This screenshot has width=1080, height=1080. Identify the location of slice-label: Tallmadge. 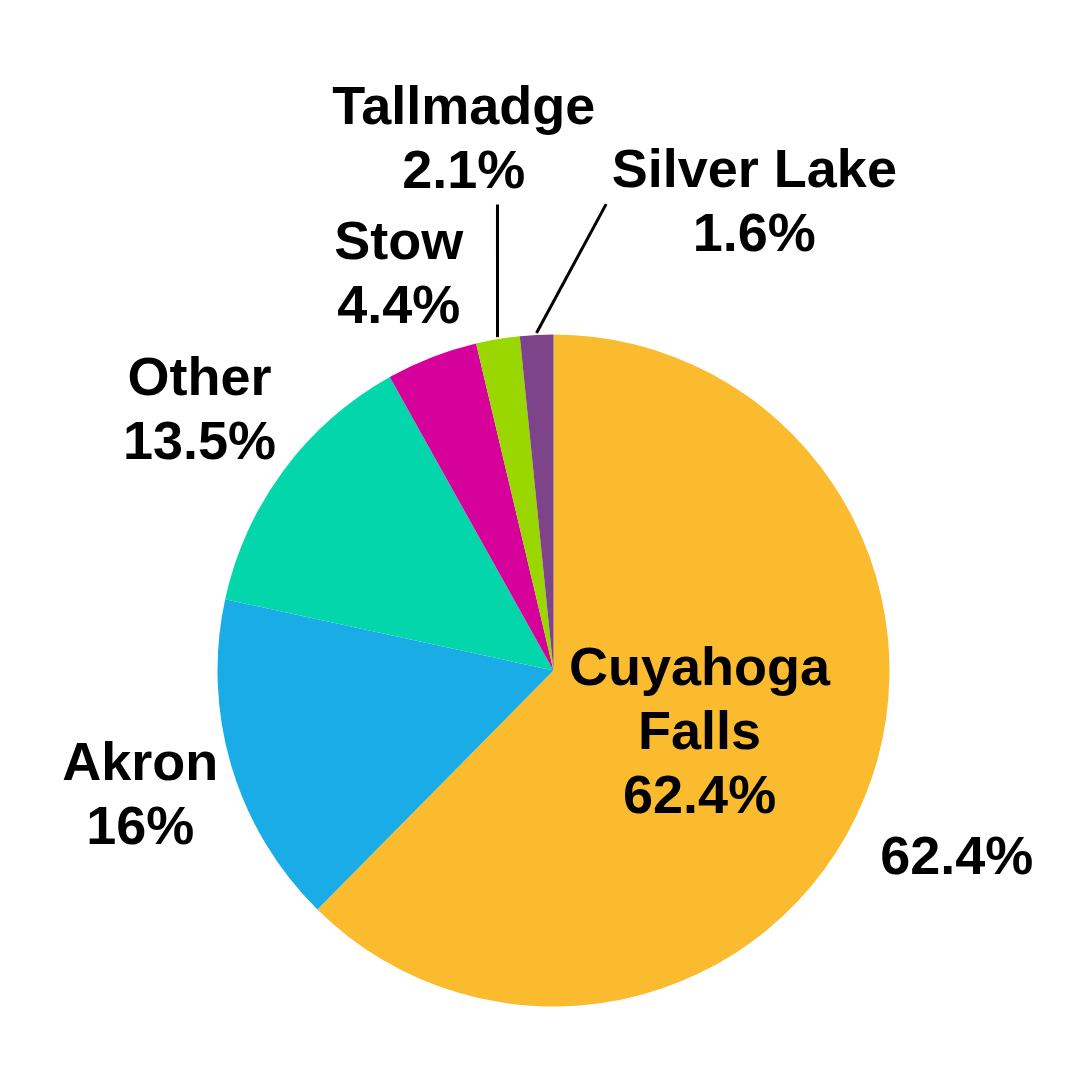
(464, 104).